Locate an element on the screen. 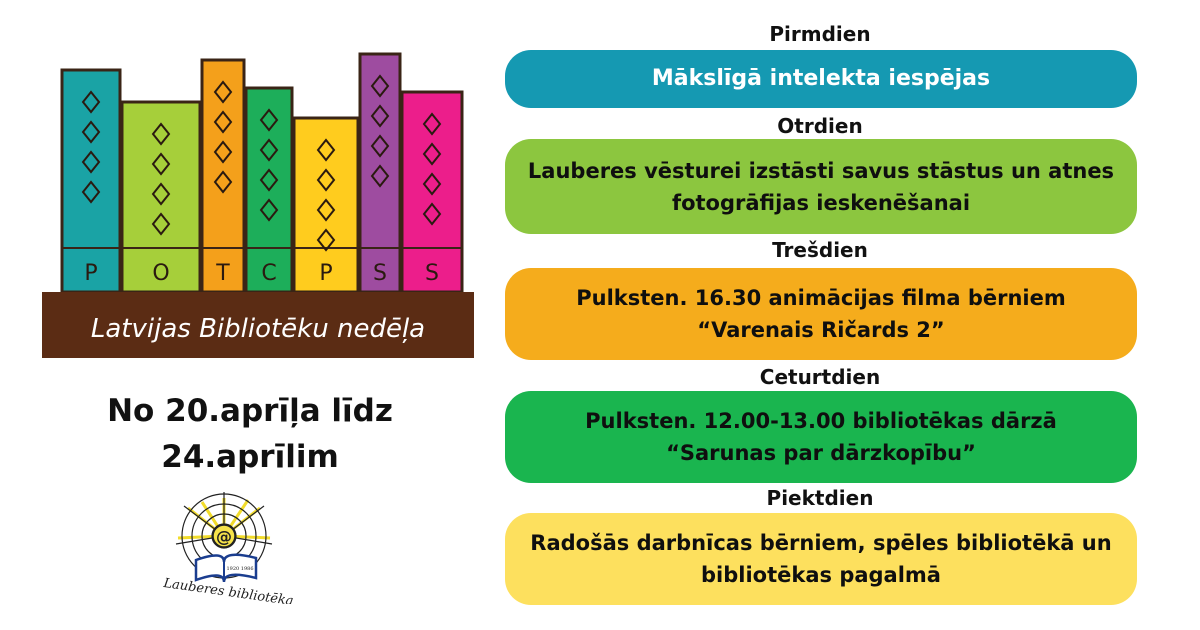 This screenshot has width=1200, height=630. at-badge is located at coordinates (224, 536).